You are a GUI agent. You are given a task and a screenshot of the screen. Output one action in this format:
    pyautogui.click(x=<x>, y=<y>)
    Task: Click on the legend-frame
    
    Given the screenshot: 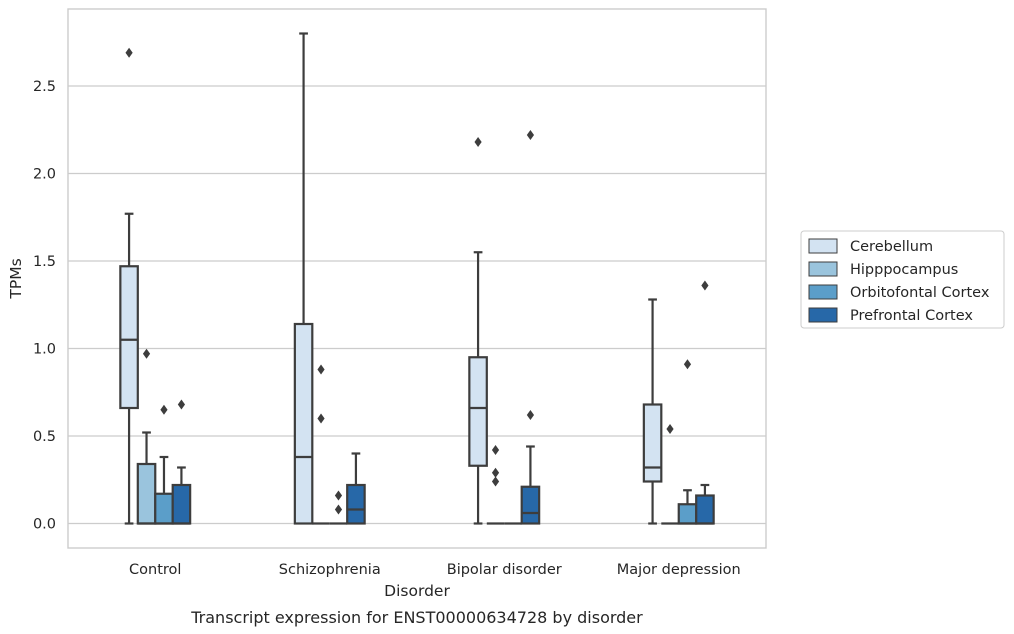 What is the action you would take?
    pyautogui.click(x=902, y=279)
    